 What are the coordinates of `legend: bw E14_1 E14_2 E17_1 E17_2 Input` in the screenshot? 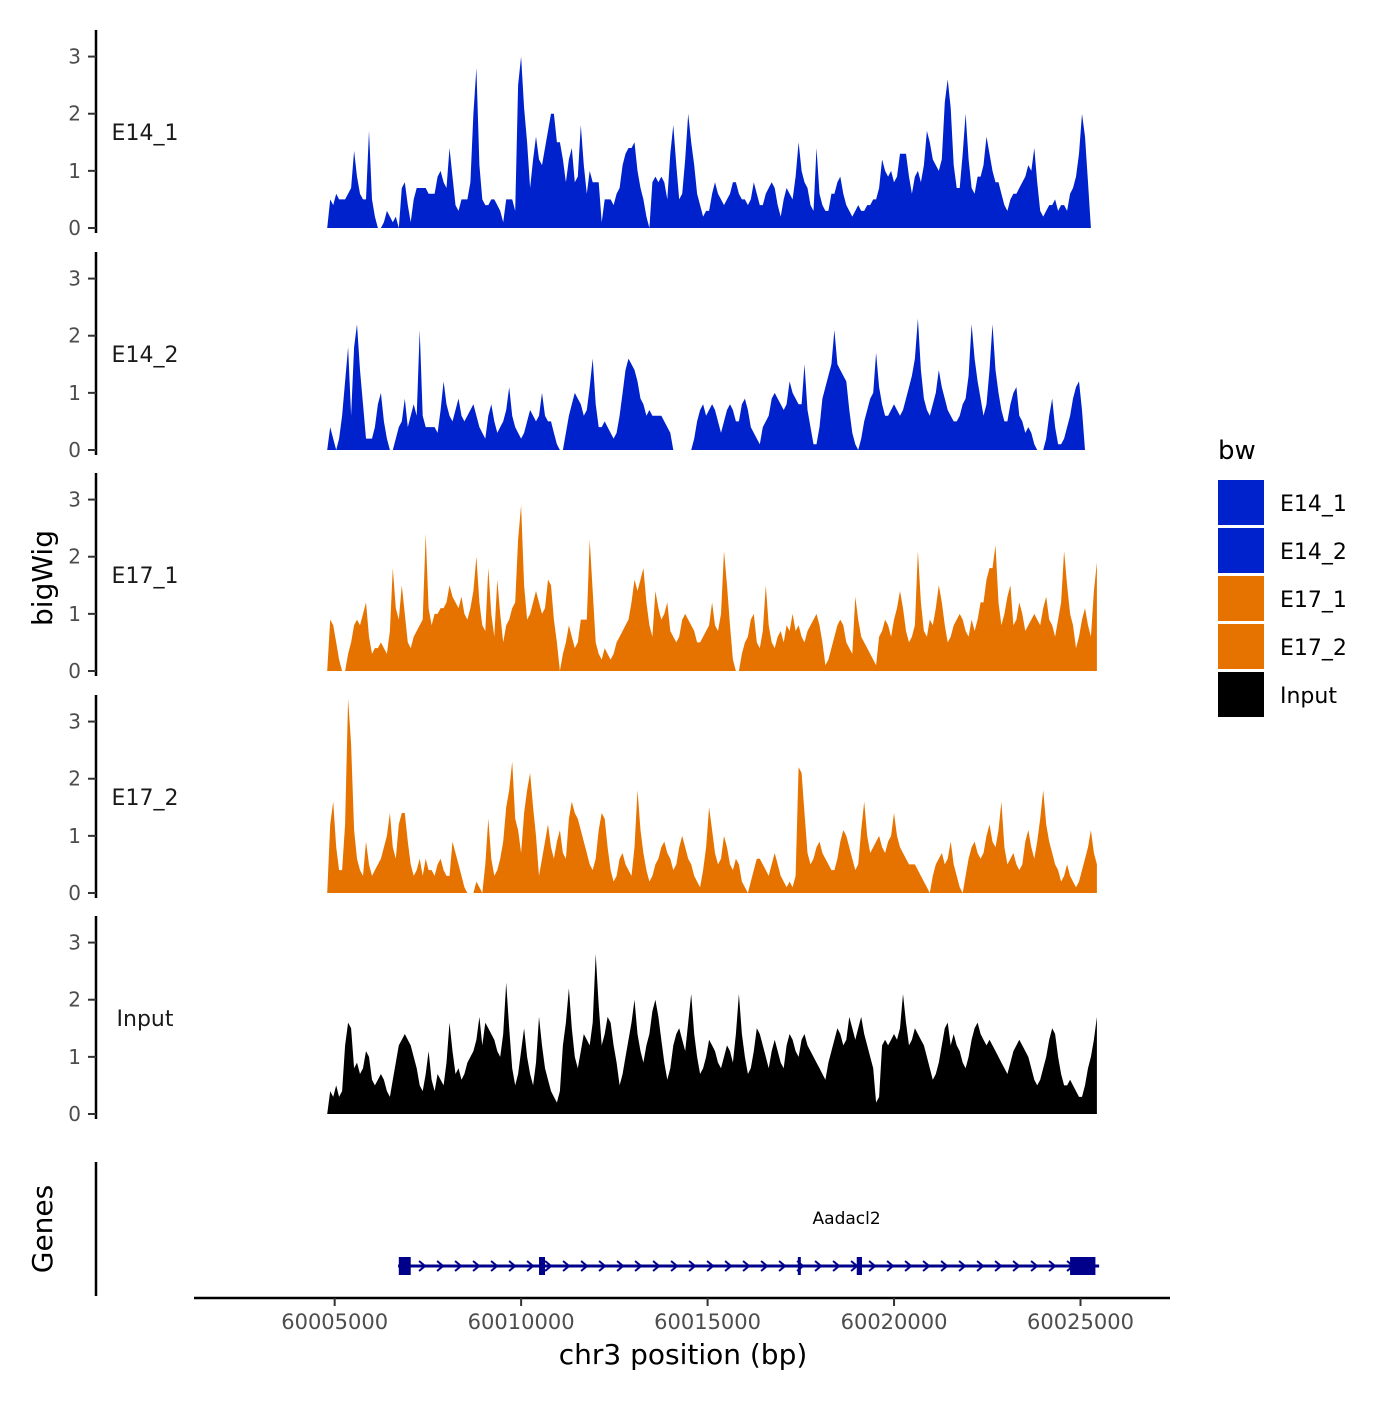 It's located at (1282, 576).